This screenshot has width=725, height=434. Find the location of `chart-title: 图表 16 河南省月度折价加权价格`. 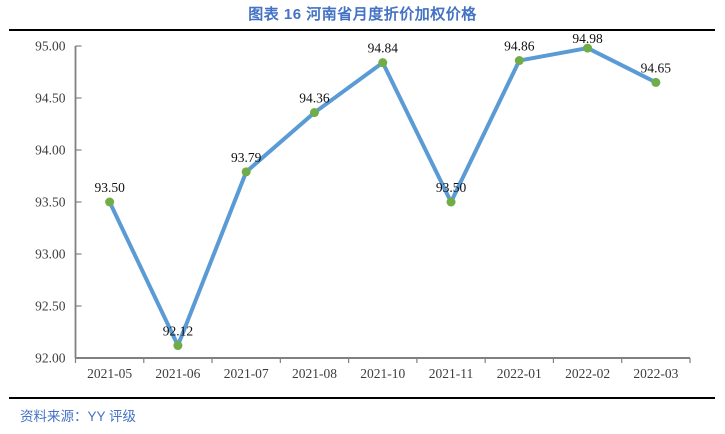

chart-title: 图表 16 河南省月度折价加权价格 is located at coordinates (362, 14).